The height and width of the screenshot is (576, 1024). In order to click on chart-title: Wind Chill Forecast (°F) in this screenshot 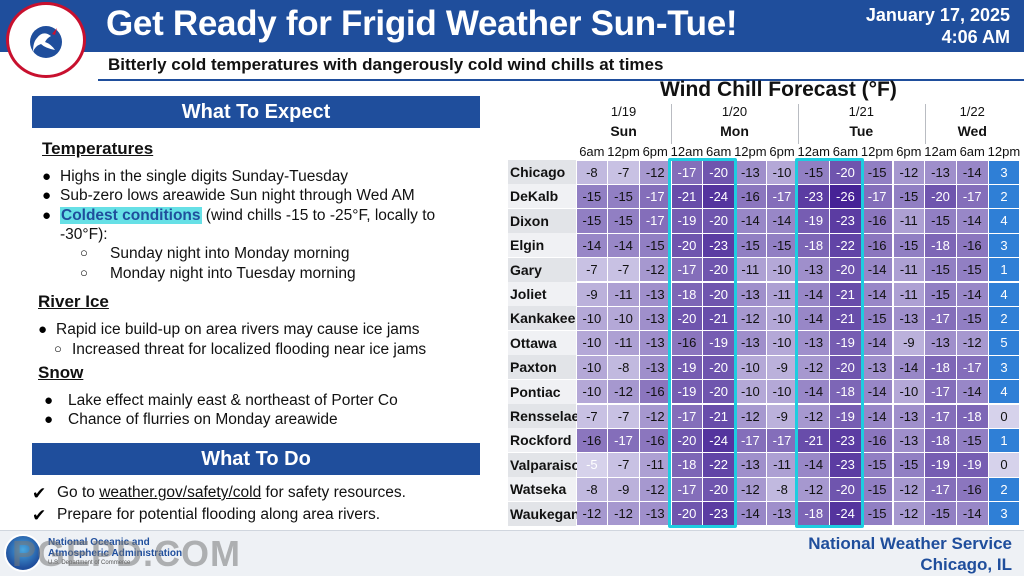, I will do `click(778, 89)`.